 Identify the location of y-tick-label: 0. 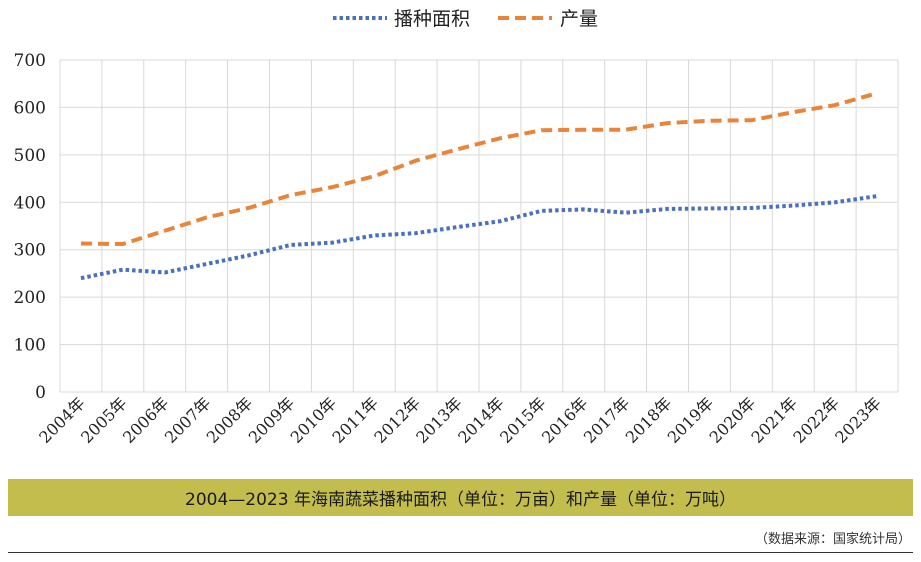
(40, 393).